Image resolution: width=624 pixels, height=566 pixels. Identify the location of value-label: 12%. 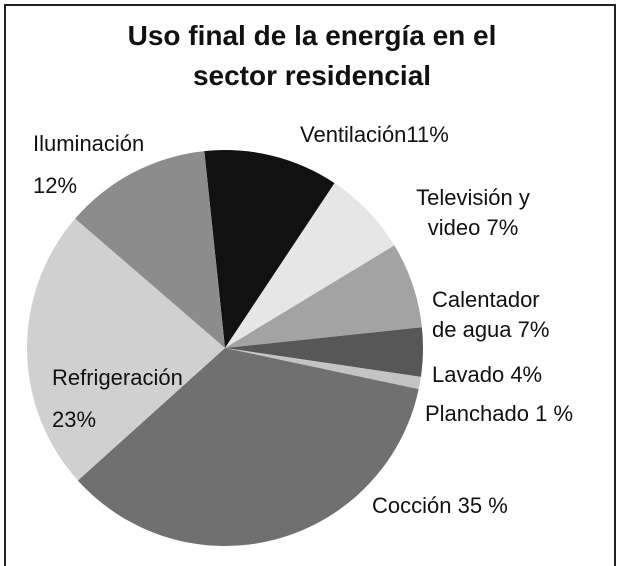
(55, 185).